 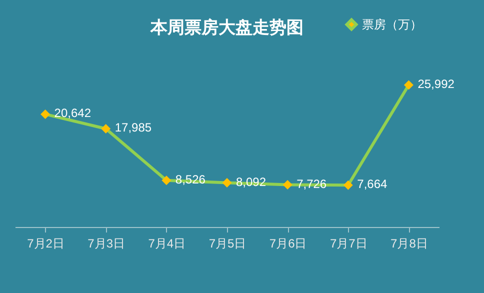 I want to click on data-label: 7,726, so click(x=311, y=183).